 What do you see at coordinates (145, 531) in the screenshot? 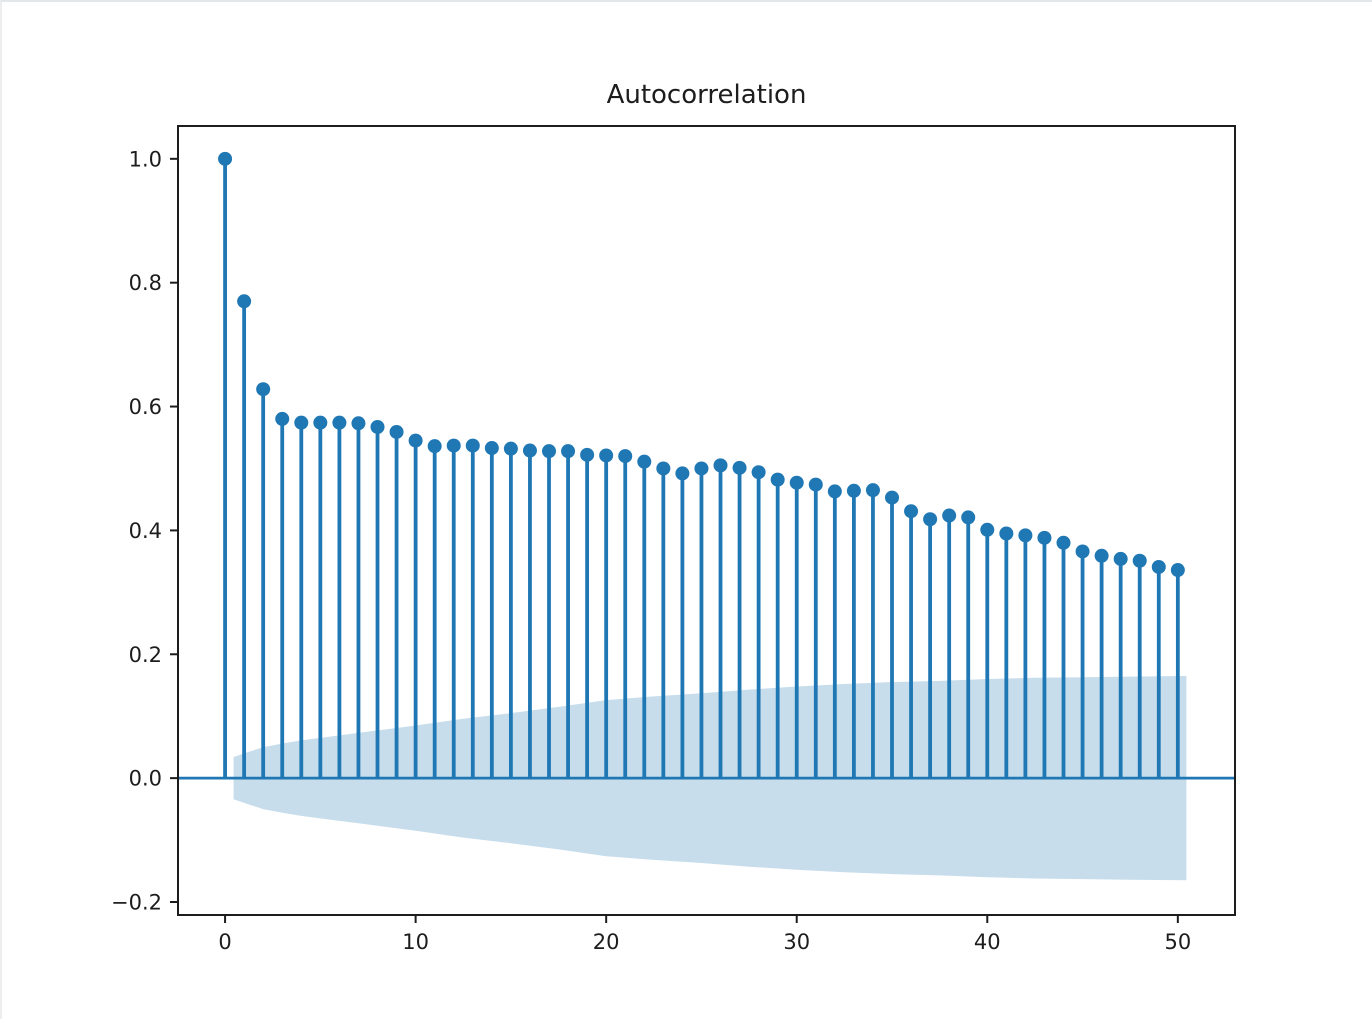
I see `y-tick-label-0.4: 0.4` at bounding box center [145, 531].